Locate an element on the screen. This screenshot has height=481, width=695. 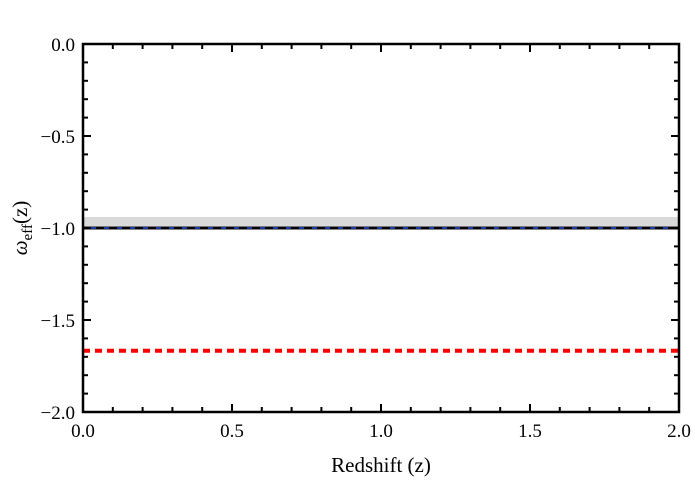
y-tick-label: −1.5 is located at coordinates (58, 321).